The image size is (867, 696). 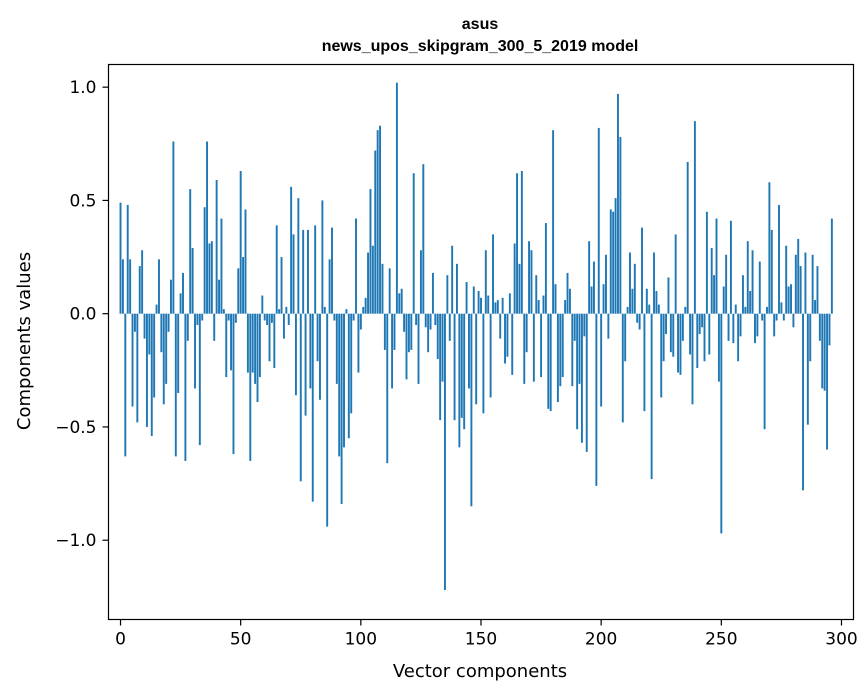 I want to click on chart-title: asus, so click(x=480, y=24).